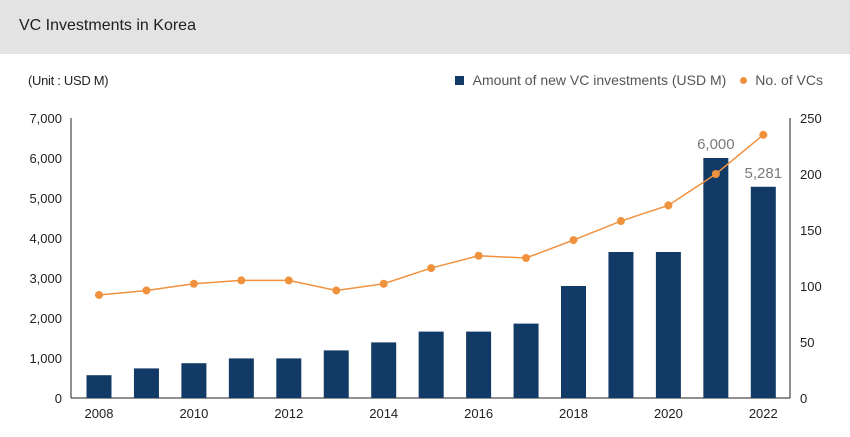  What do you see at coordinates (789, 80) in the screenshot?
I see `legend-label-vcs: No. of VCs` at bounding box center [789, 80].